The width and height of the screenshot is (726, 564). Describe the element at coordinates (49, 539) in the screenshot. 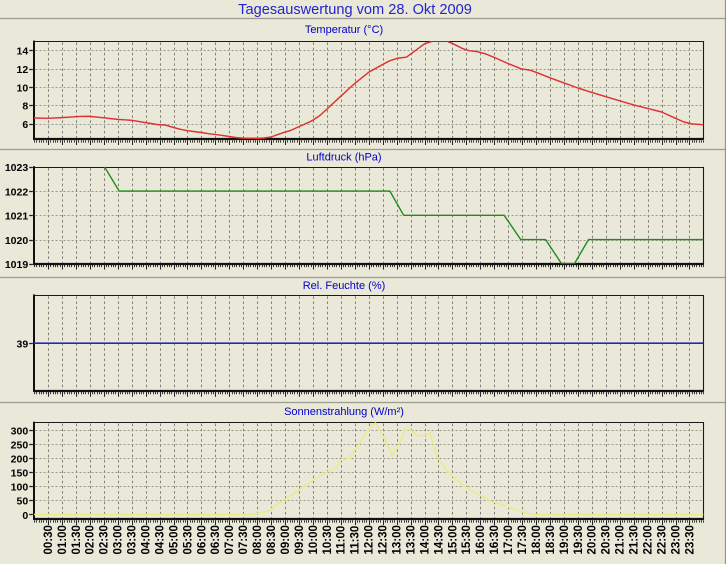

I see `svg-text: 00:30` at that location.